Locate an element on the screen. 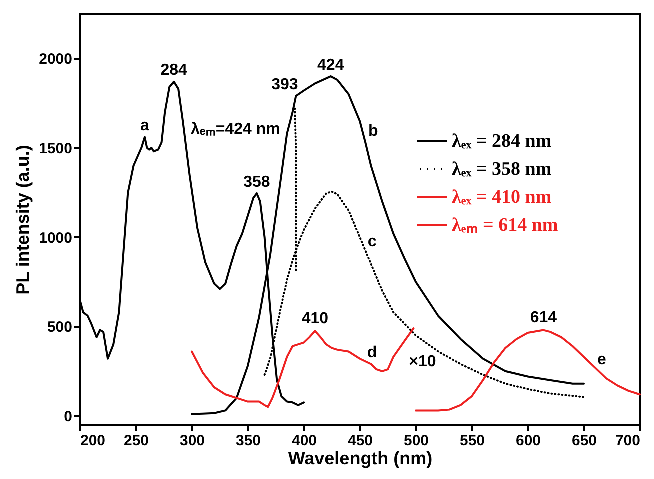  legend-label: λₑₘ = 614 nm is located at coordinates (505, 225).